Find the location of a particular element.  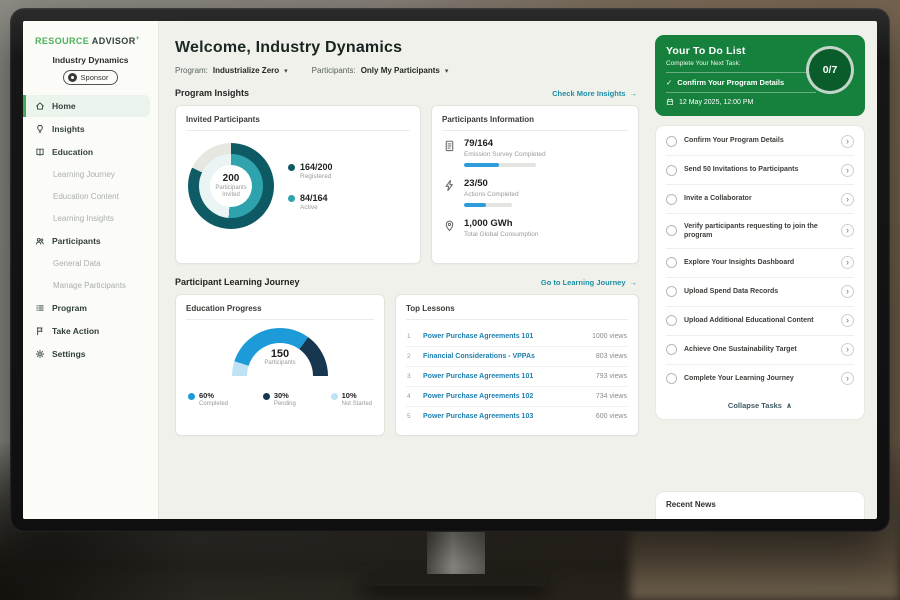

collapse-caret-icon: ∧ is located at coordinates (789, 405).